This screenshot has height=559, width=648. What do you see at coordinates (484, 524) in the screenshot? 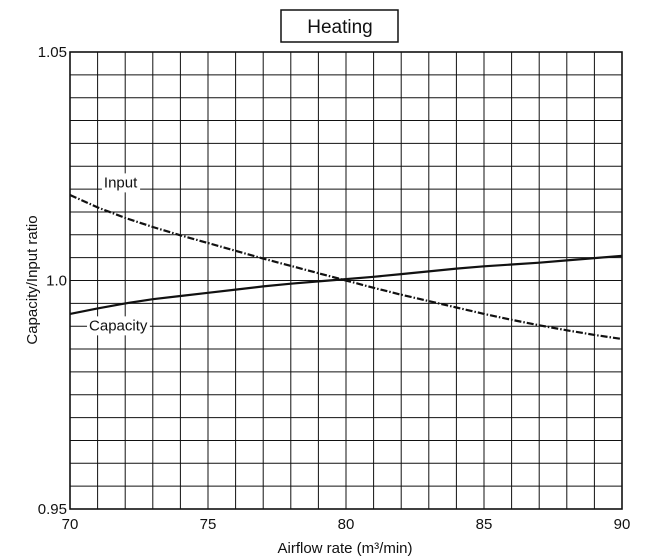
I see `x-tick-label: 85` at bounding box center [484, 524].